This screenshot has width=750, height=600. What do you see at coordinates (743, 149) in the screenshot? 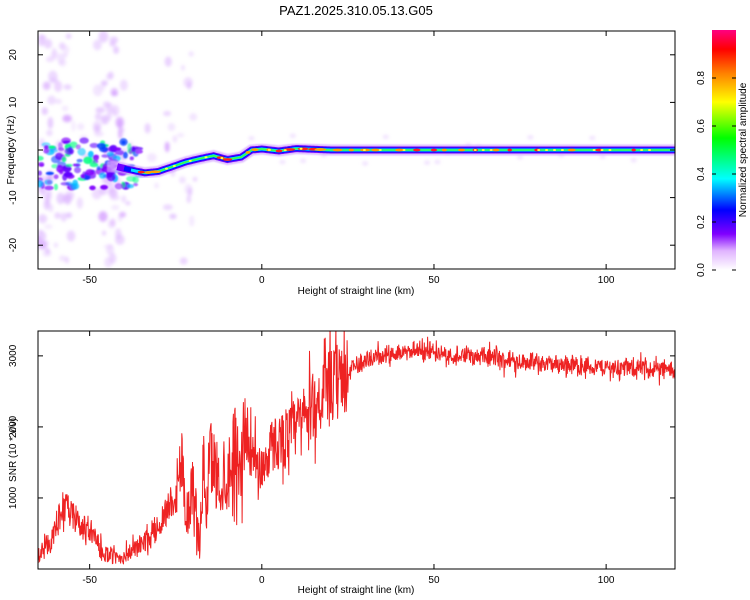
I see `colorbar-label: Normalized spectral amplitude` at bounding box center [743, 149].